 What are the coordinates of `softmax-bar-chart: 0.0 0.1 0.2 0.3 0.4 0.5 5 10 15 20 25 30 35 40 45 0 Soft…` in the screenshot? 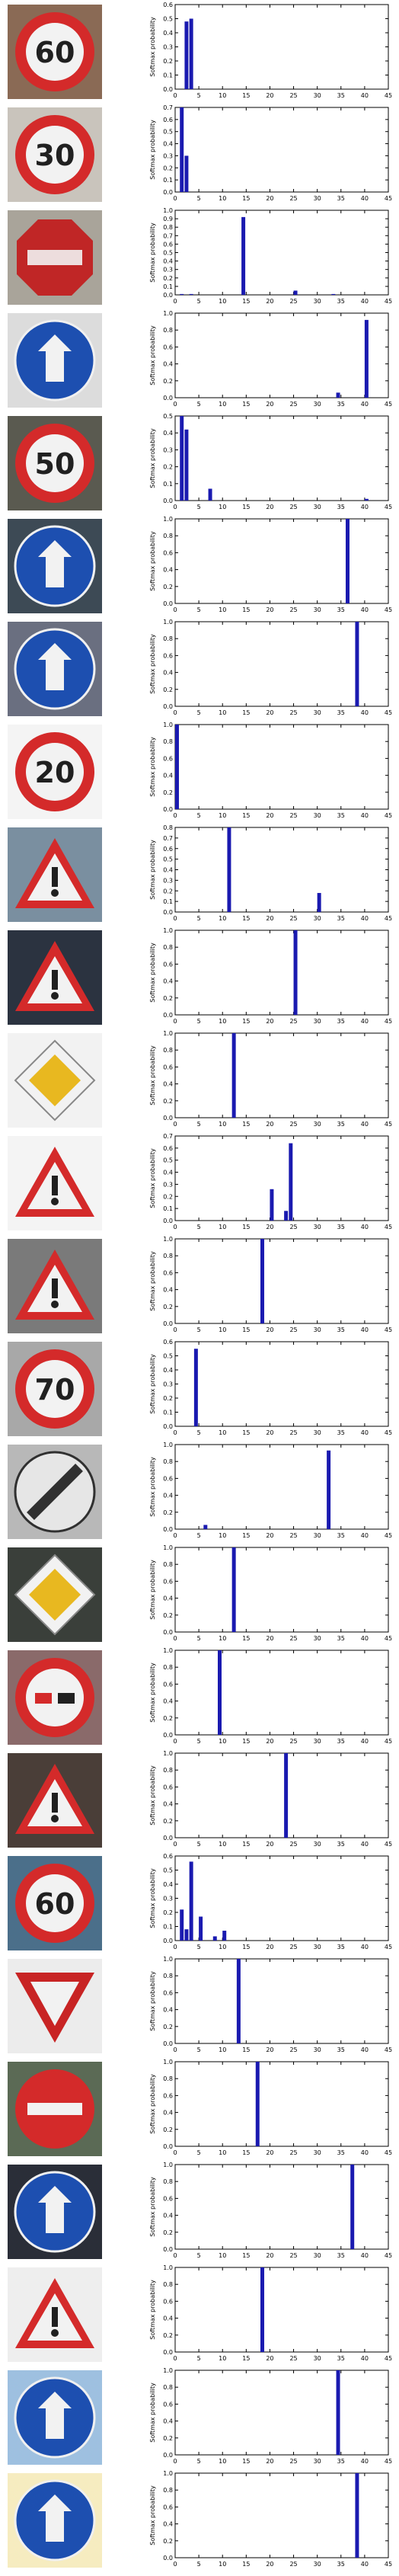 It's located at (272, 462).